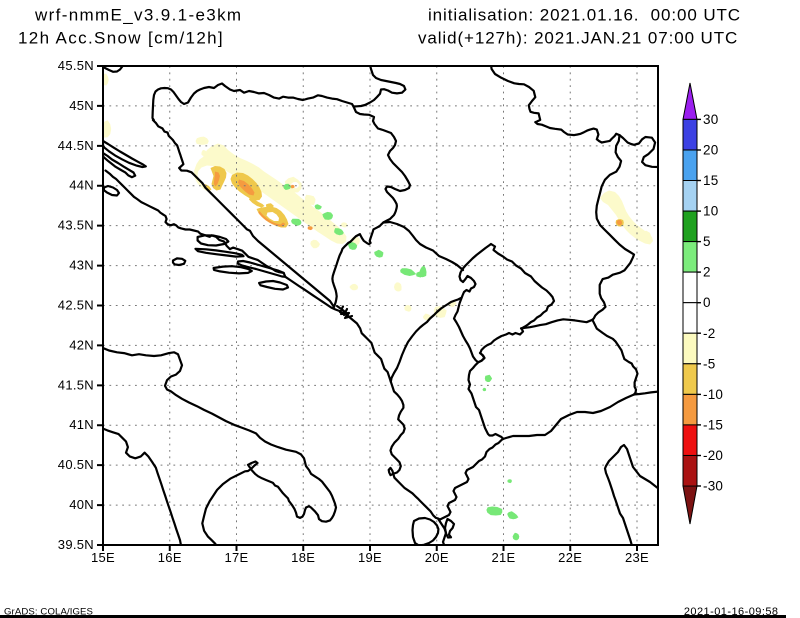 The width and height of the screenshot is (800, 618). Describe the element at coordinates (707, 241) in the screenshot. I see `svg-text: 5` at that location.